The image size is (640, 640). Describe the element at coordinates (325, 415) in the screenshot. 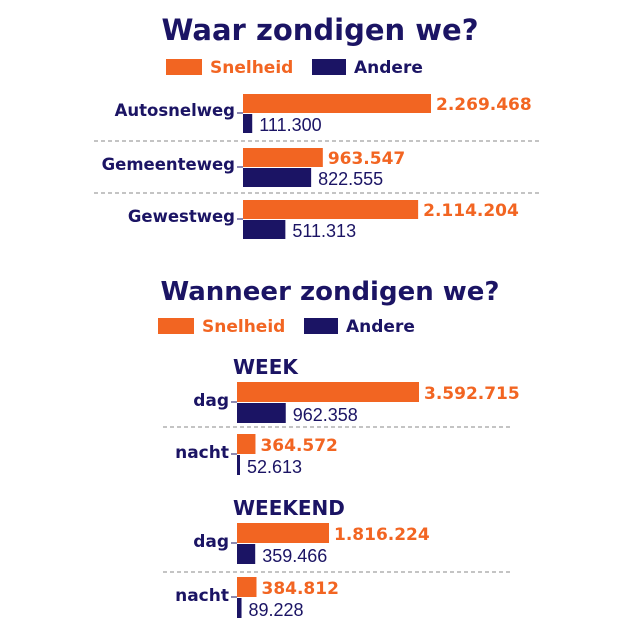

I see `data-label-andere-week-dag: 962.358` at that location.